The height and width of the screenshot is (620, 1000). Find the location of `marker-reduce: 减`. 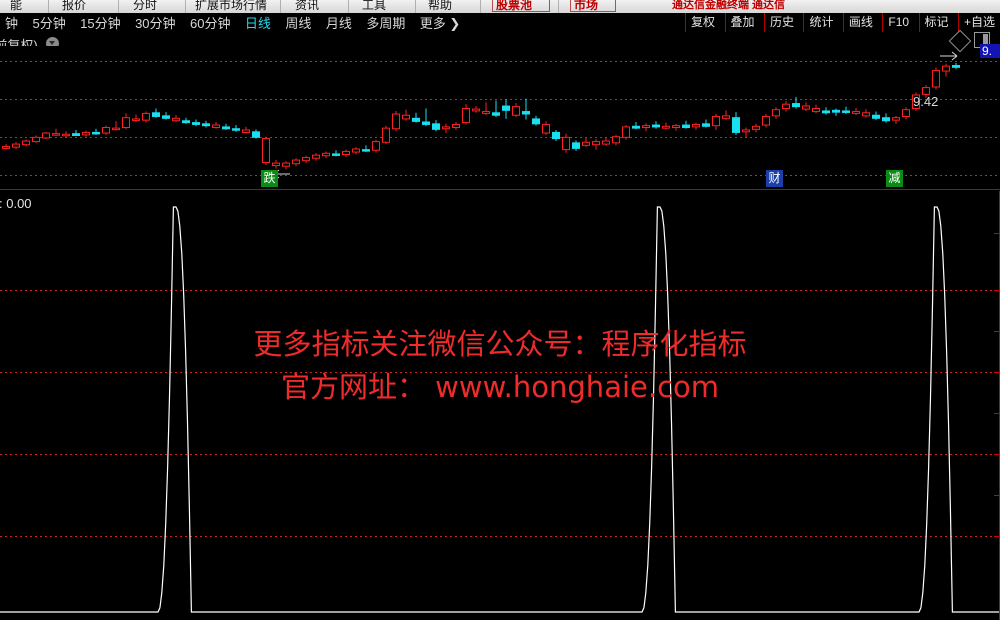

marker-reduce: 减 is located at coordinates (894, 178).